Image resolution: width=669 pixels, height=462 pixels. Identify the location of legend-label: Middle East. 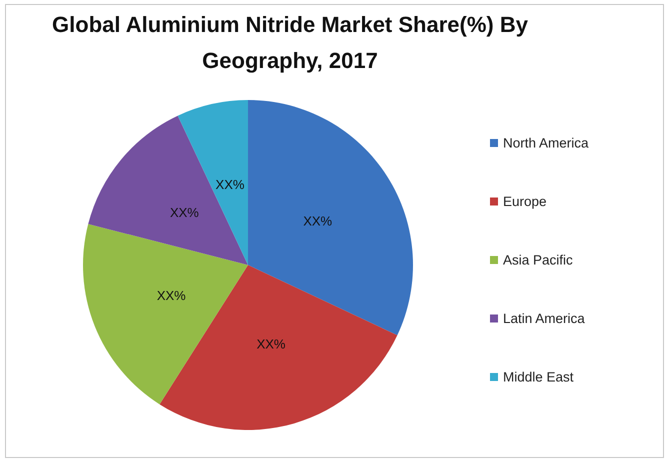
(538, 377).